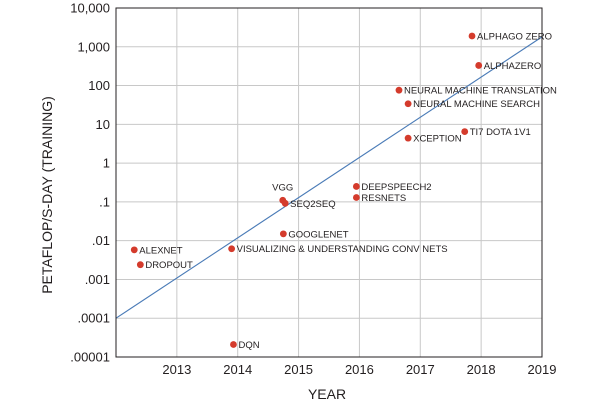  Describe the element at coordinates (480, 91) in the screenshot. I see `data-point-label: NEURAL MACHINE TRANSLATION` at that location.